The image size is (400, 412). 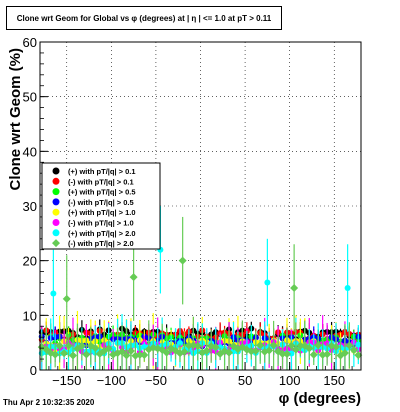 I want to click on legend-label: (+) with pT/|q| > 0.5, so click(x=102, y=192).